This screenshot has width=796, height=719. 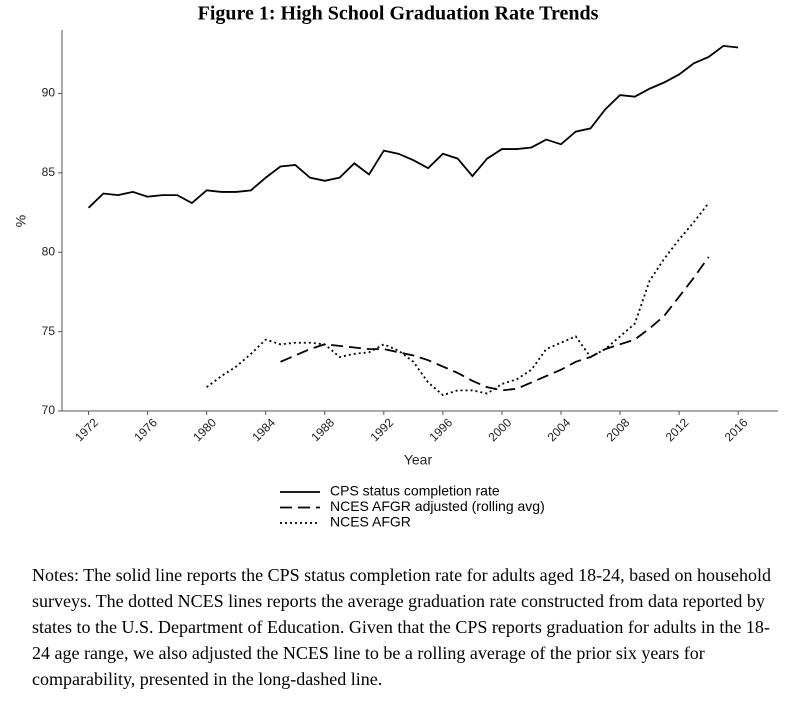 I want to click on x-tick-label: 2008, so click(x=618, y=429).